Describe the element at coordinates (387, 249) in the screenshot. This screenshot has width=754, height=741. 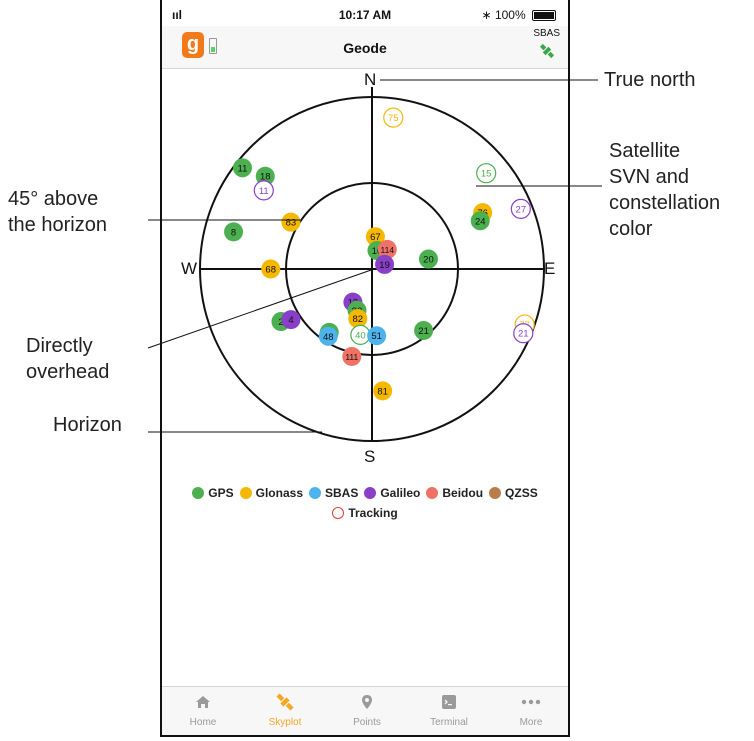
I see `satellite-beidou: 114` at that location.